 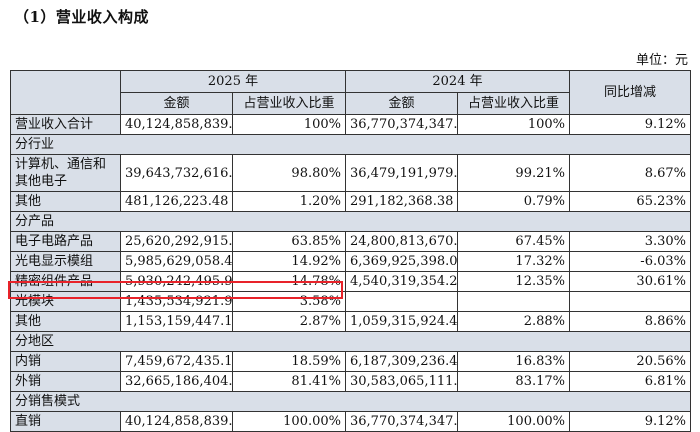 What do you see at coordinates (176, 261) in the screenshot?
I see `amount-2025-cell: 5,985,629,058.48` at bounding box center [176, 261].